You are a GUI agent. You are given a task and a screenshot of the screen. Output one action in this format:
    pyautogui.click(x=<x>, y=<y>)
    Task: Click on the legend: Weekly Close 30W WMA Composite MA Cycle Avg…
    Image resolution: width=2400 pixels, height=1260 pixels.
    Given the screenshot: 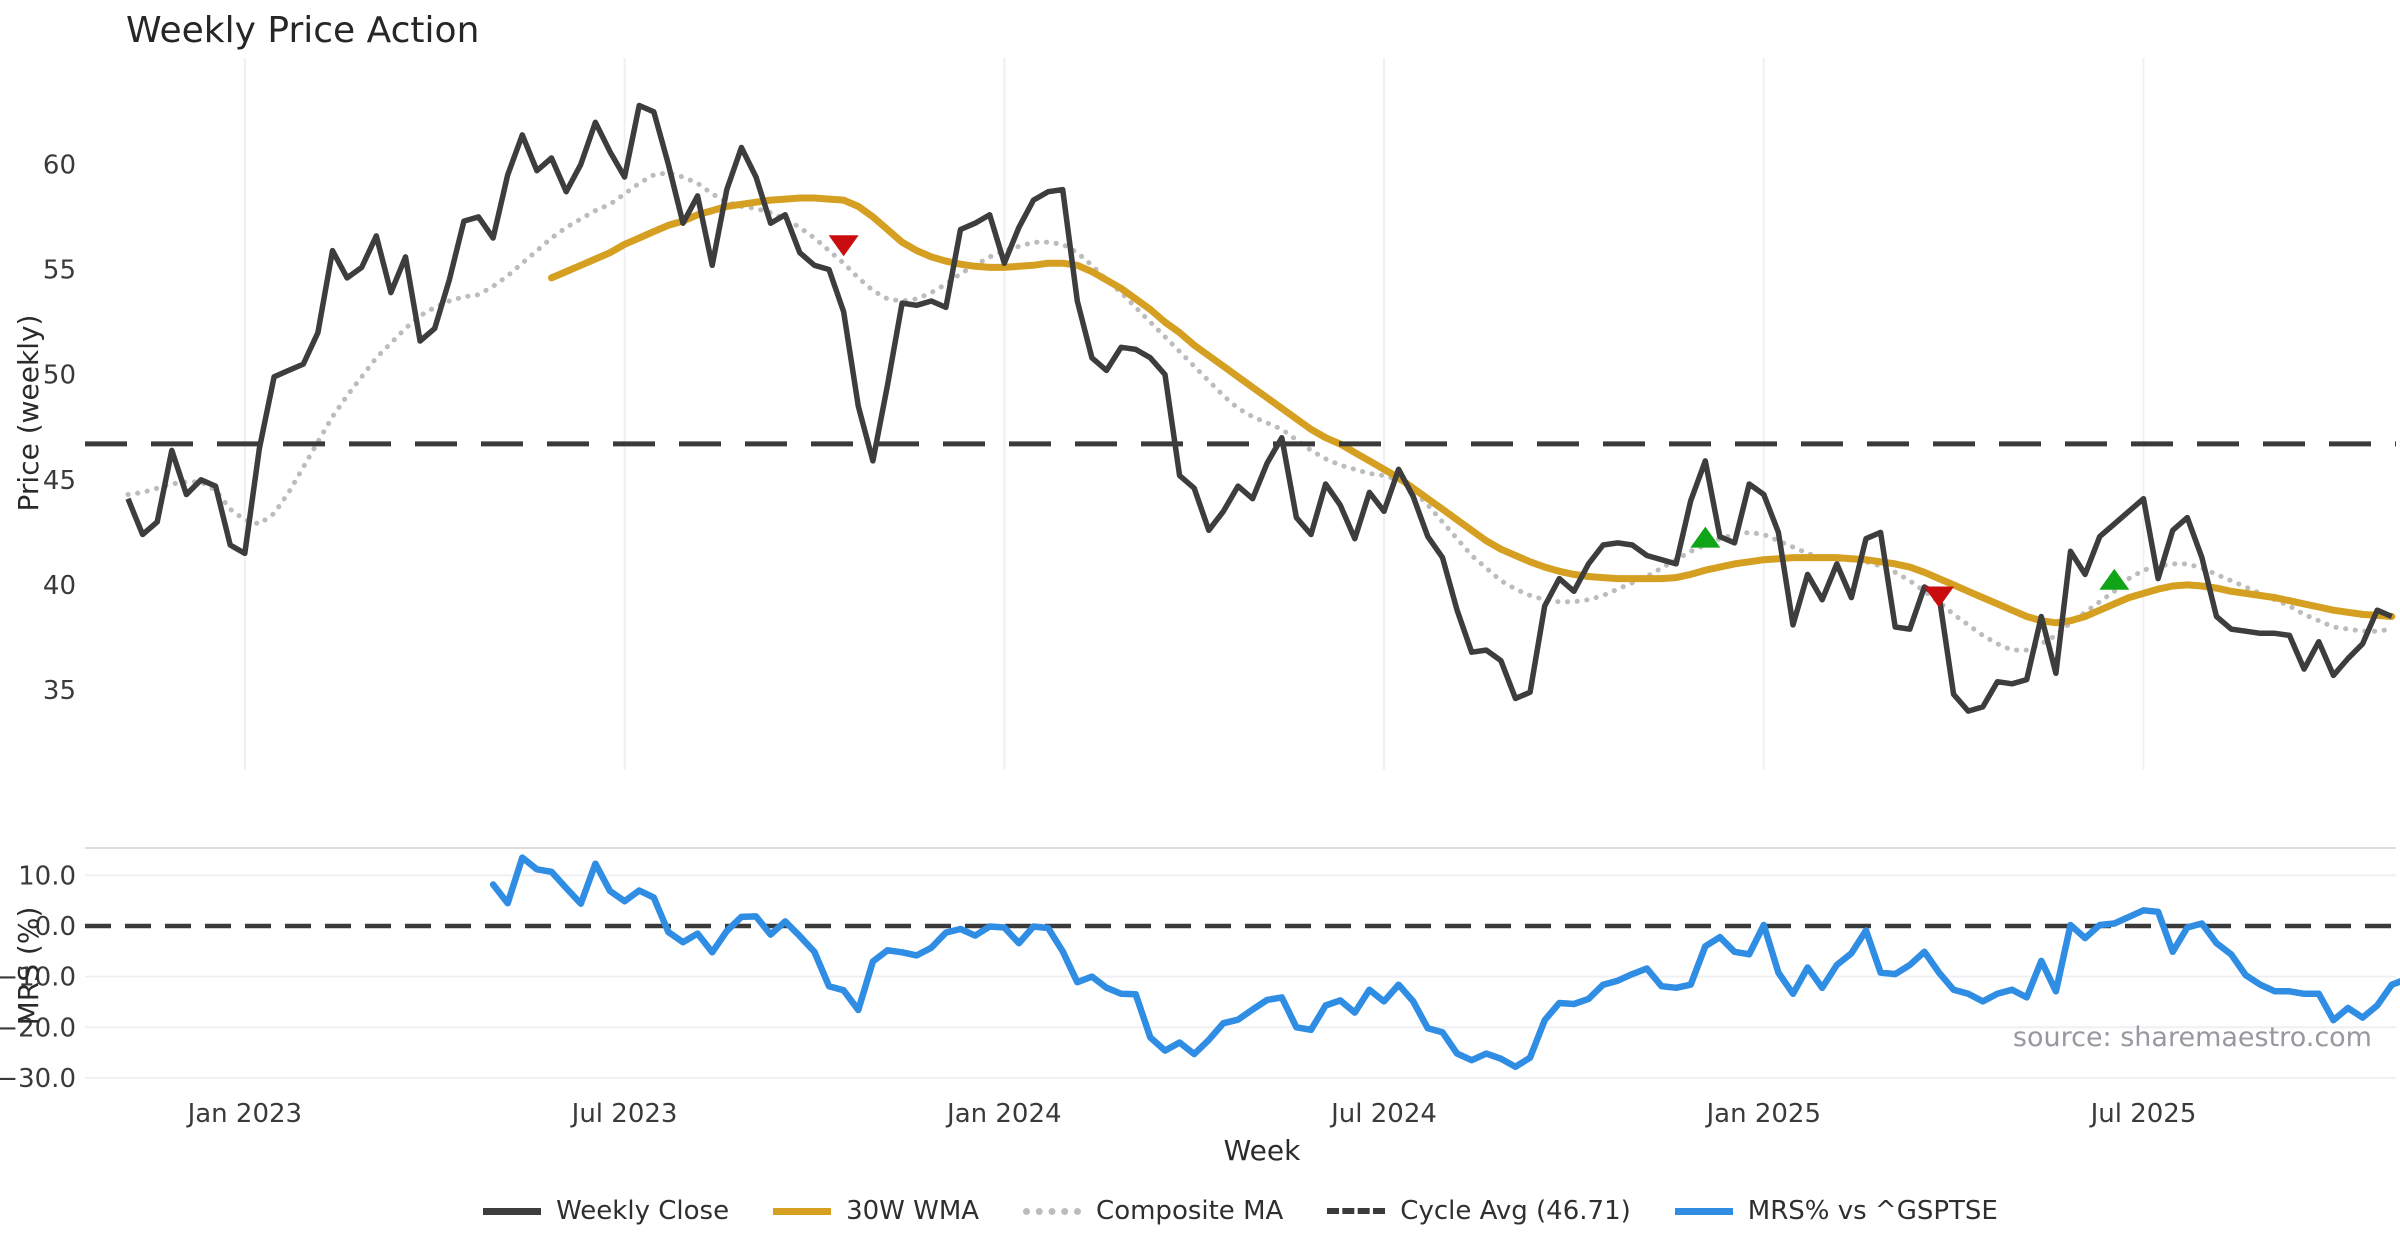 What is the action you would take?
    pyautogui.click(x=1240, y=1211)
    